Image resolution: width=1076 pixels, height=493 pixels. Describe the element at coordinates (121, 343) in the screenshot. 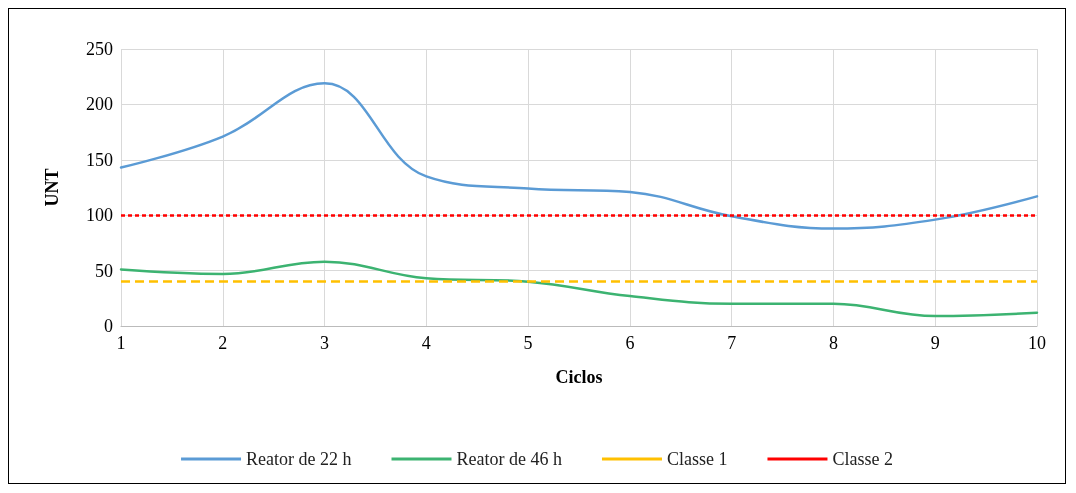

I see `x-tick-label: 1` at that location.